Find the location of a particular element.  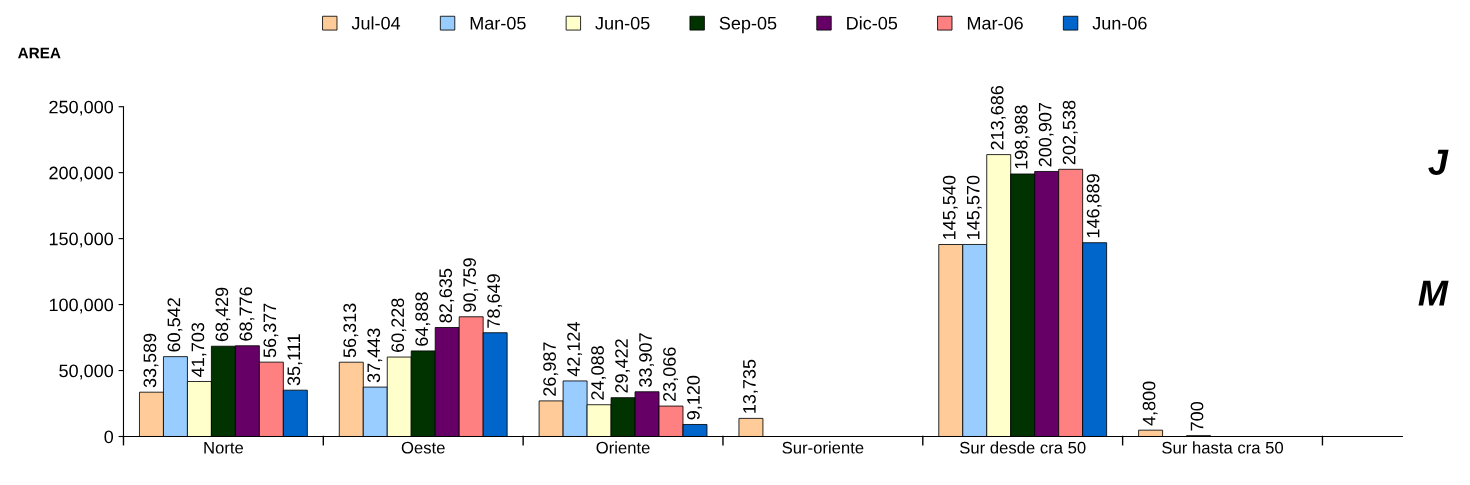

y-tick-label: 250,000 is located at coordinates (81, 108).